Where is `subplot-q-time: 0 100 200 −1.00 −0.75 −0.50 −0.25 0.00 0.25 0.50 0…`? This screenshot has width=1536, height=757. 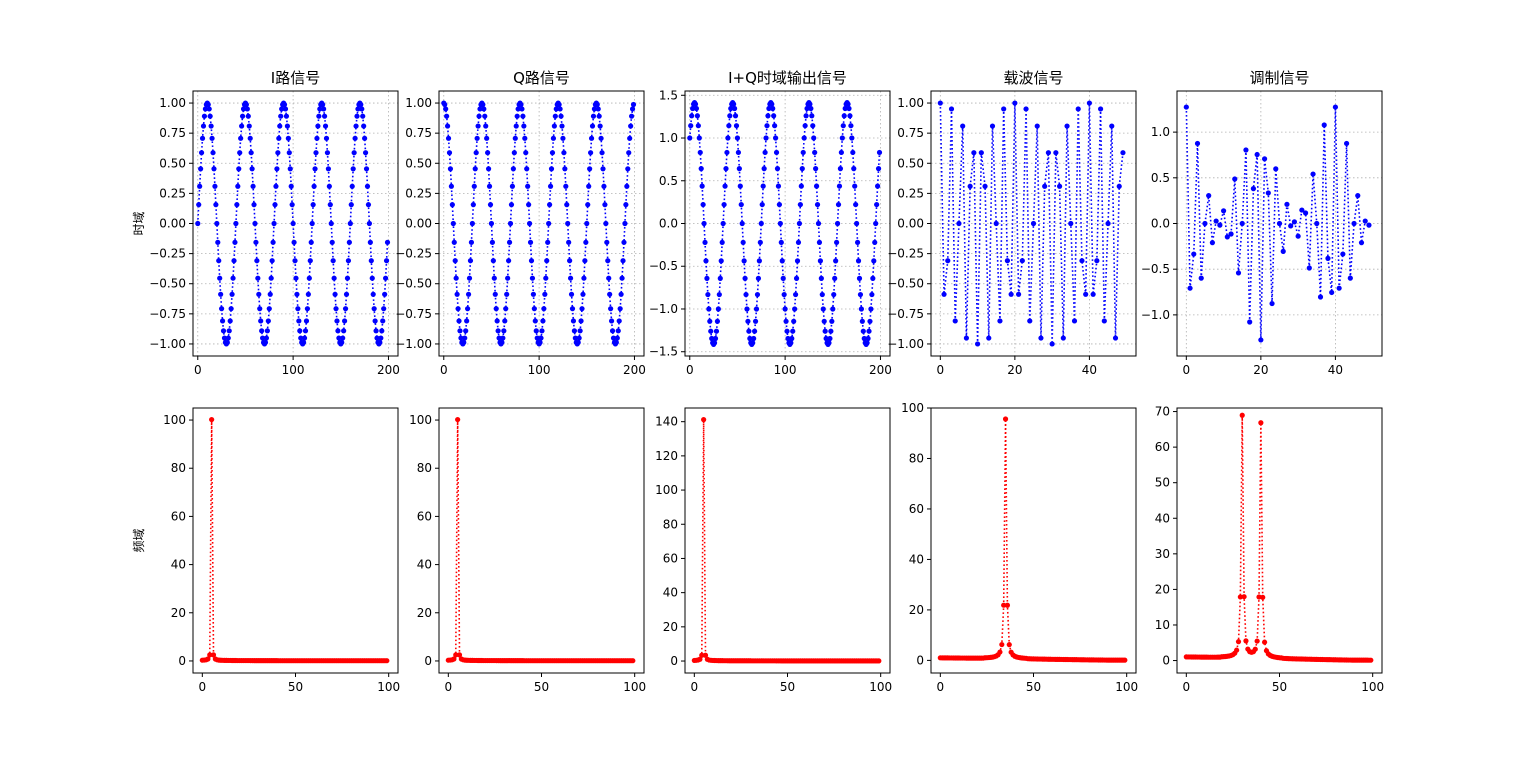
subplot-q-time: 0 100 200 −1.00 −0.75 −0.50 −0.25 0.00 0.25 0.50 0… is located at coordinates (520, 223).